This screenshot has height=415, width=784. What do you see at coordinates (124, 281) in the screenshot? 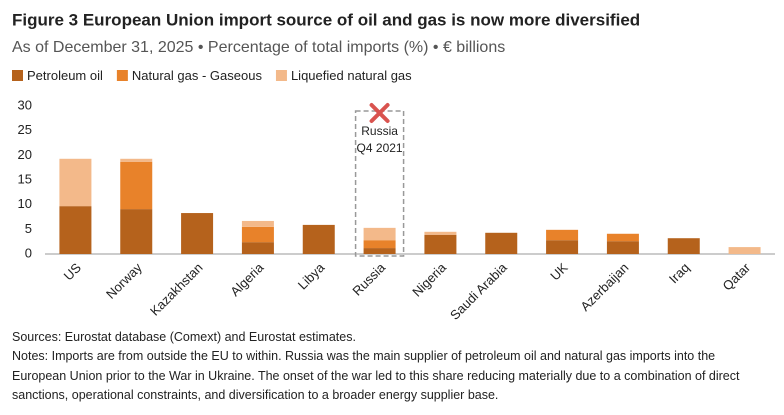
I see `x-tick-label: Norway` at bounding box center [124, 281].